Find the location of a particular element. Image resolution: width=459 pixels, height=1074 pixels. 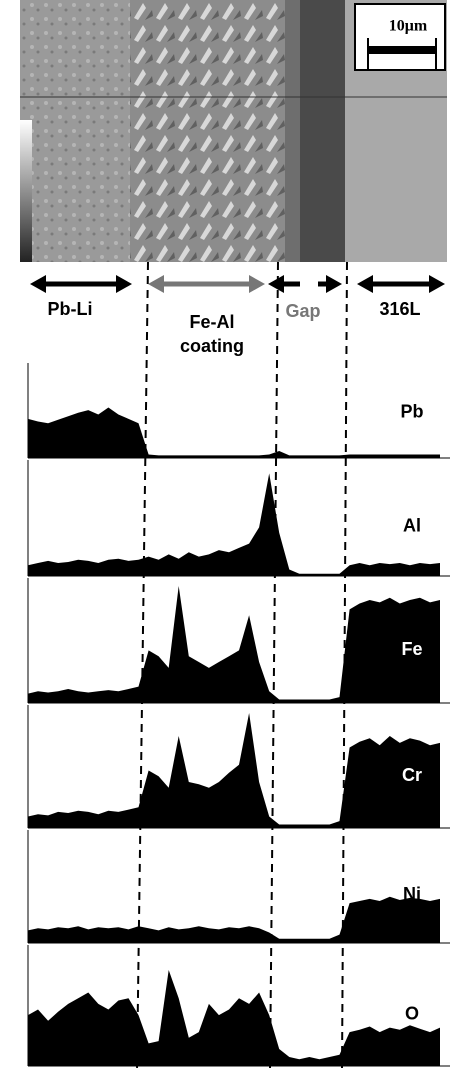

element-label: O is located at coordinates (412, 1014).